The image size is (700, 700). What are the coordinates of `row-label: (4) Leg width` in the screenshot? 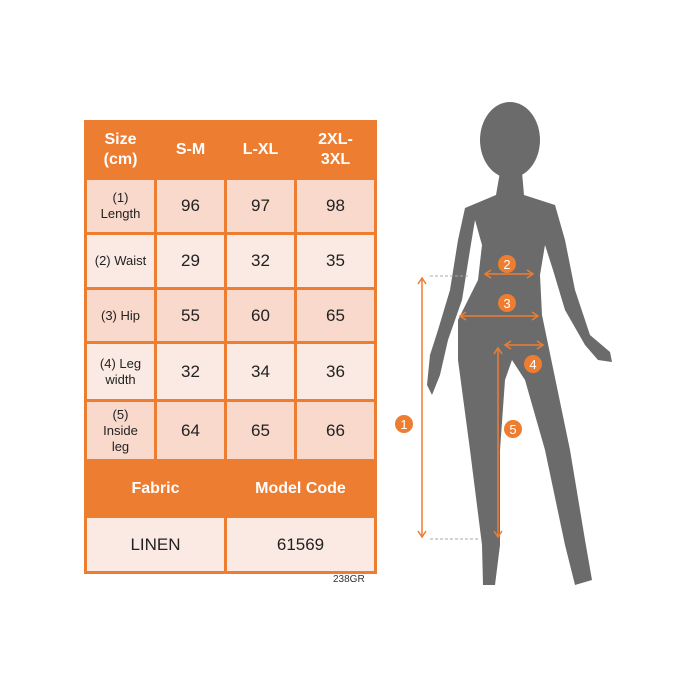 It's located at (120, 371).